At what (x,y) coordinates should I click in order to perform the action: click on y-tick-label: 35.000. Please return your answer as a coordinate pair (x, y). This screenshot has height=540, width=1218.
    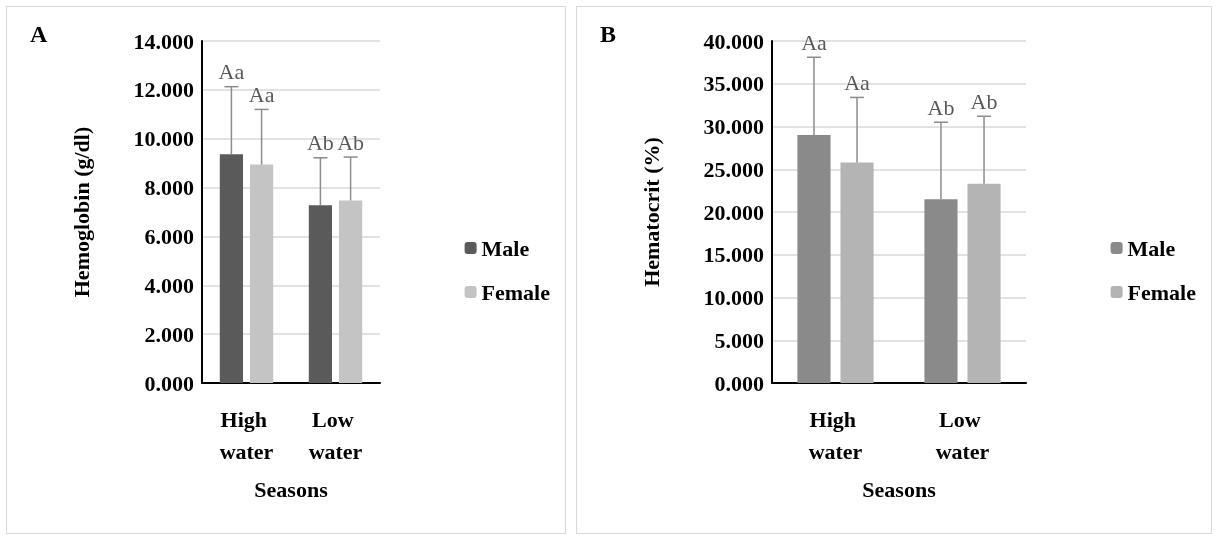
    Looking at the image, I should click on (733, 84).